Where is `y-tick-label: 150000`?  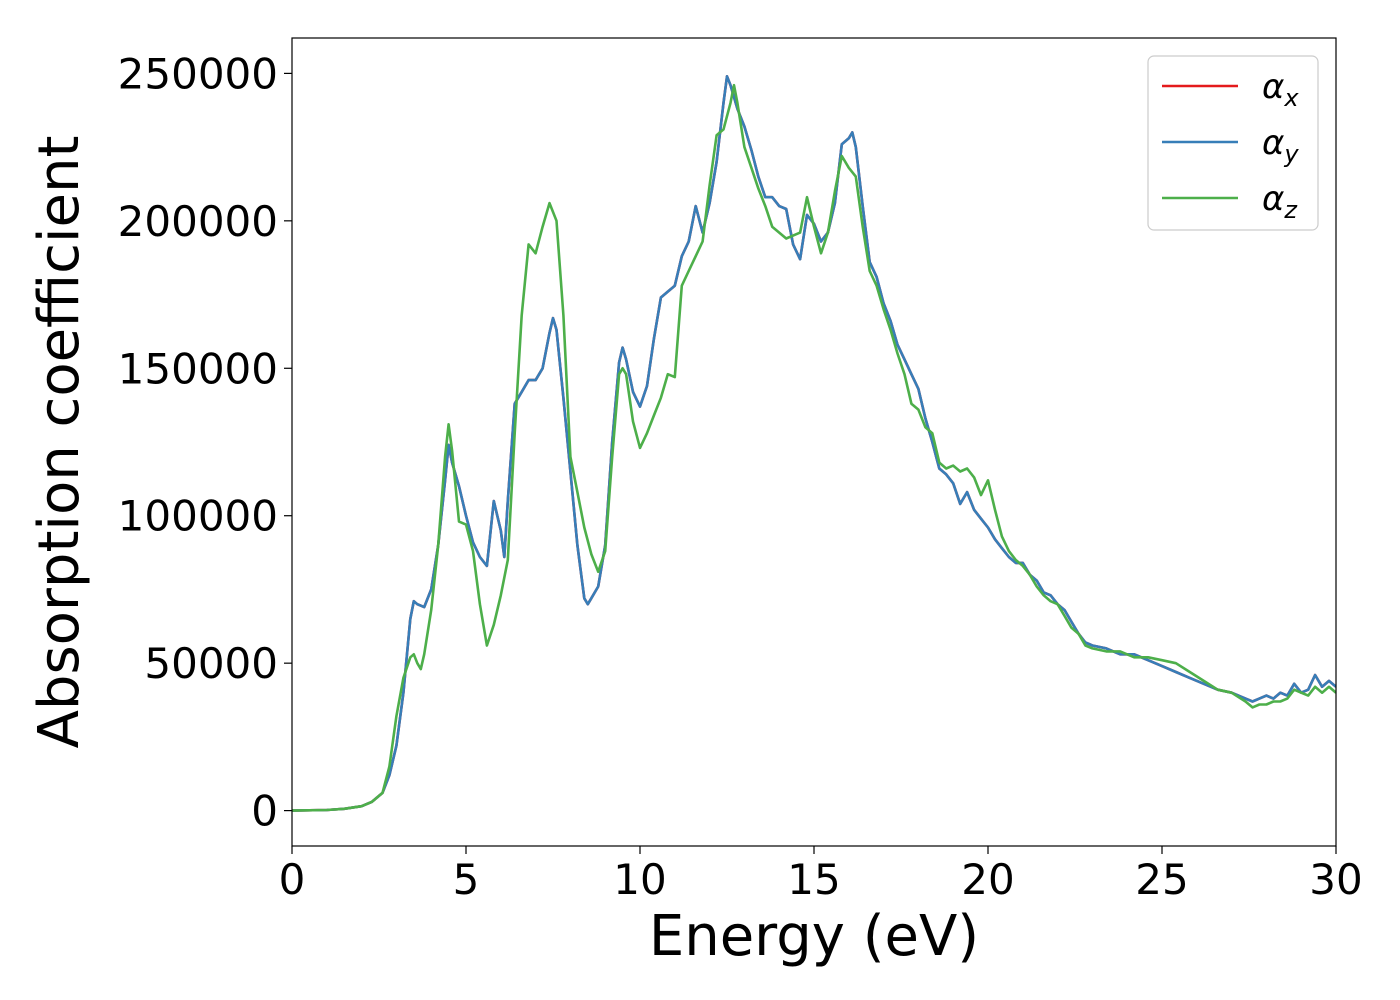 y-tick-label: 150000 is located at coordinates (198, 368).